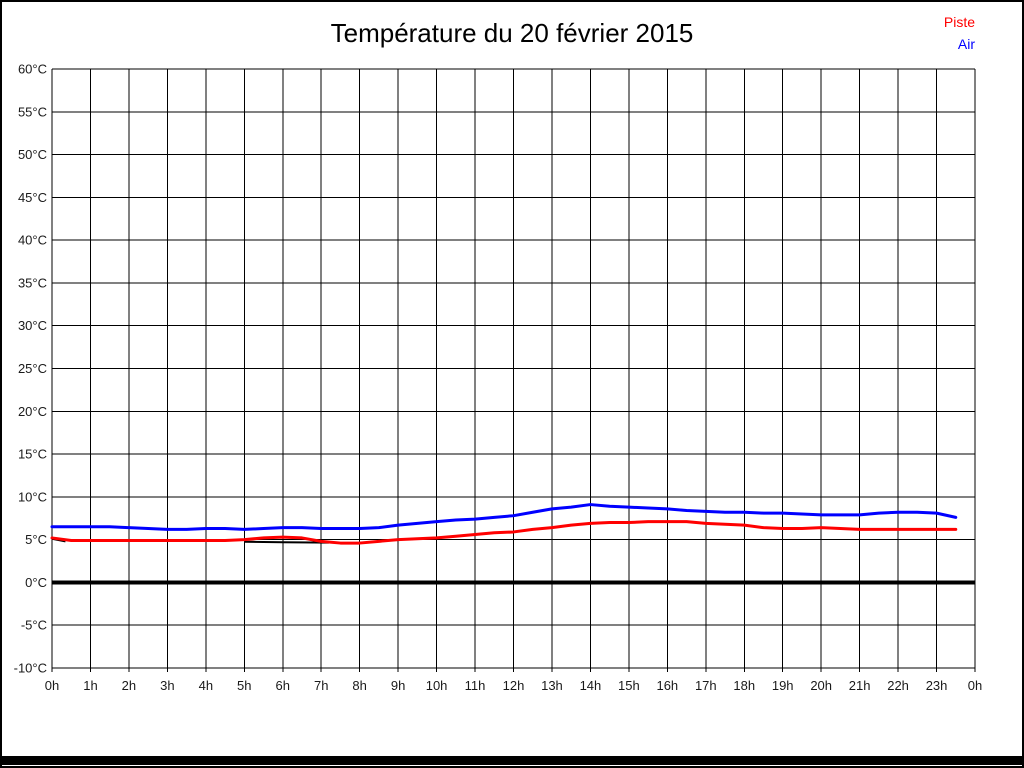 The width and height of the screenshot is (1024, 768). I want to click on y-tick-label: 45°C, so click(32, 197).